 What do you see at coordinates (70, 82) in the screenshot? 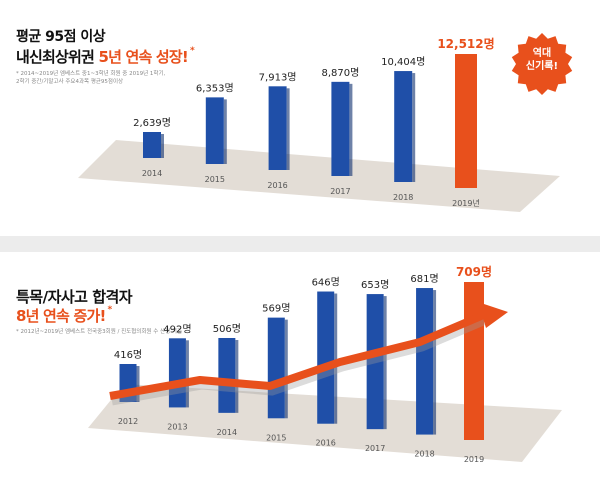
I see `footnote-line2: 2학기 중간/기말고사 주요4과목 평균95점이상` at bounding box center [70, 82].